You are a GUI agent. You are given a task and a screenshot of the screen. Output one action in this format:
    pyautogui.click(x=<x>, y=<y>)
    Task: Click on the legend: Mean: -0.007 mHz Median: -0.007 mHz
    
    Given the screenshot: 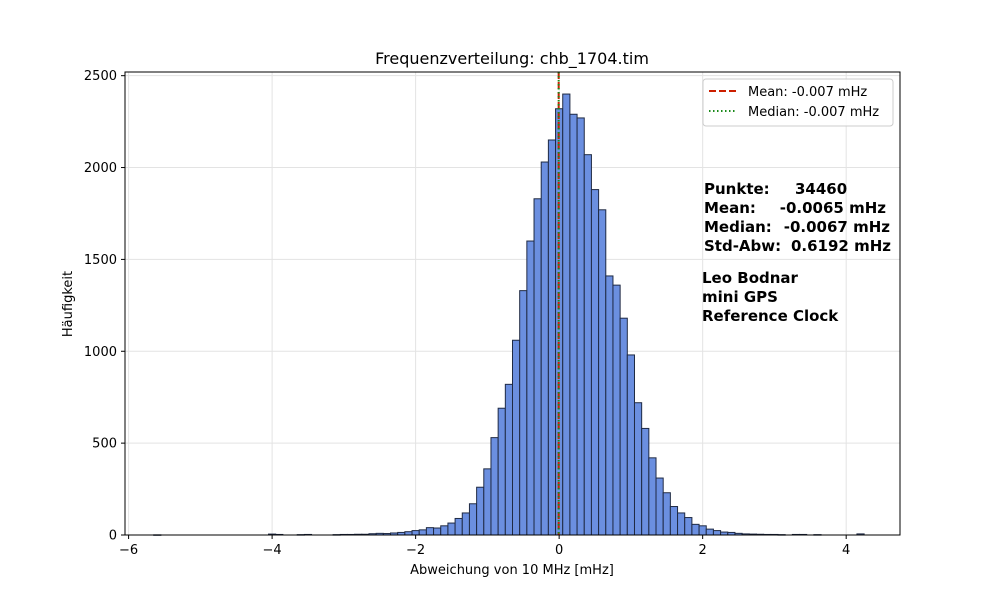 What is the action you would take?
    pyautogui.click(x=798, y=102)
    